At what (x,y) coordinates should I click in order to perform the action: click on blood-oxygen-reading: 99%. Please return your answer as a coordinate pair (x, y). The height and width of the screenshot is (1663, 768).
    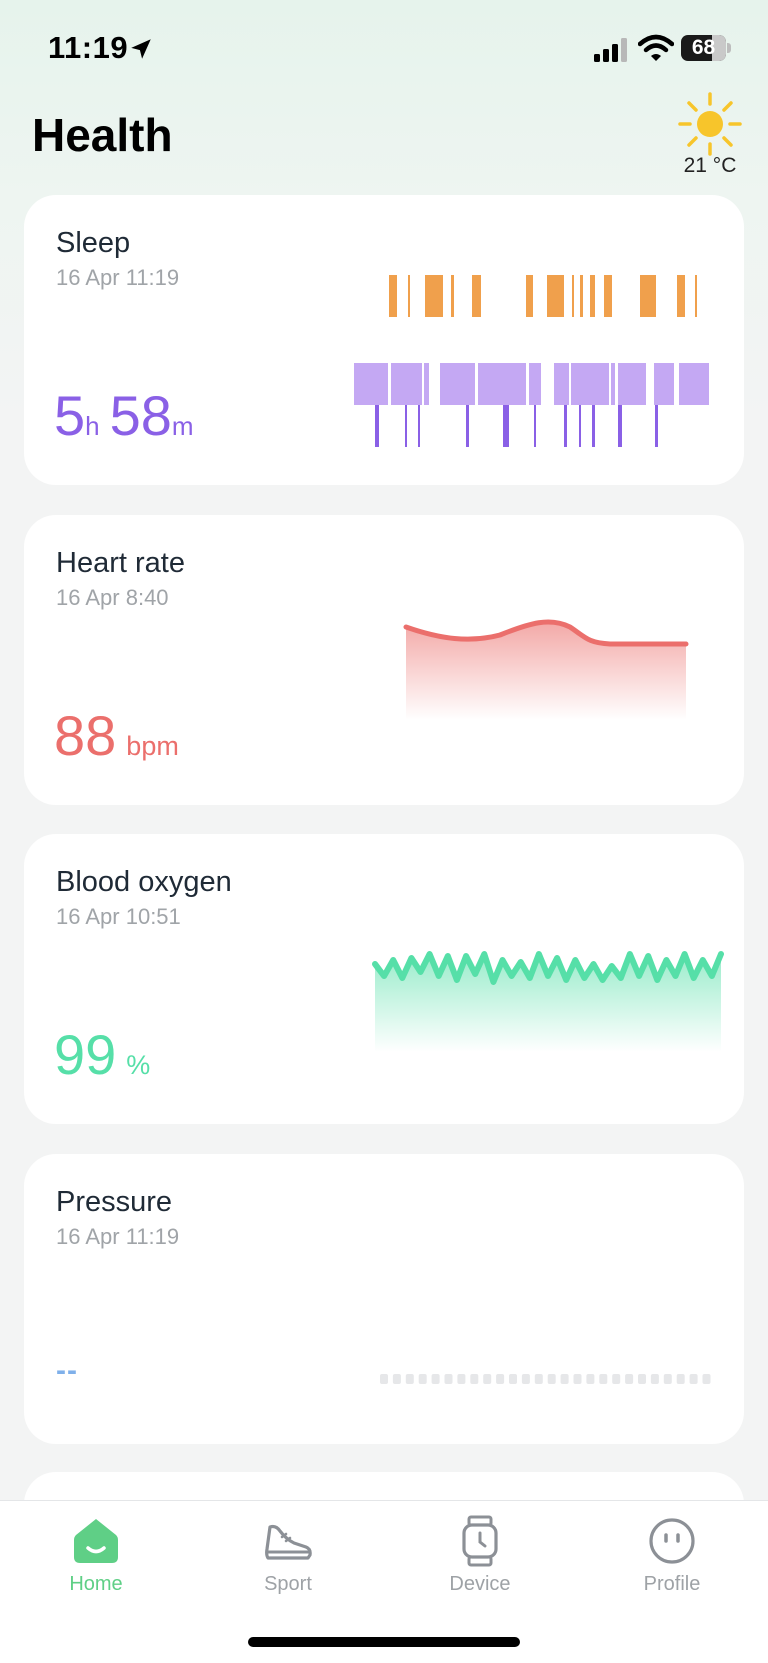
    Looking at the image, I should click on (102, 1054).